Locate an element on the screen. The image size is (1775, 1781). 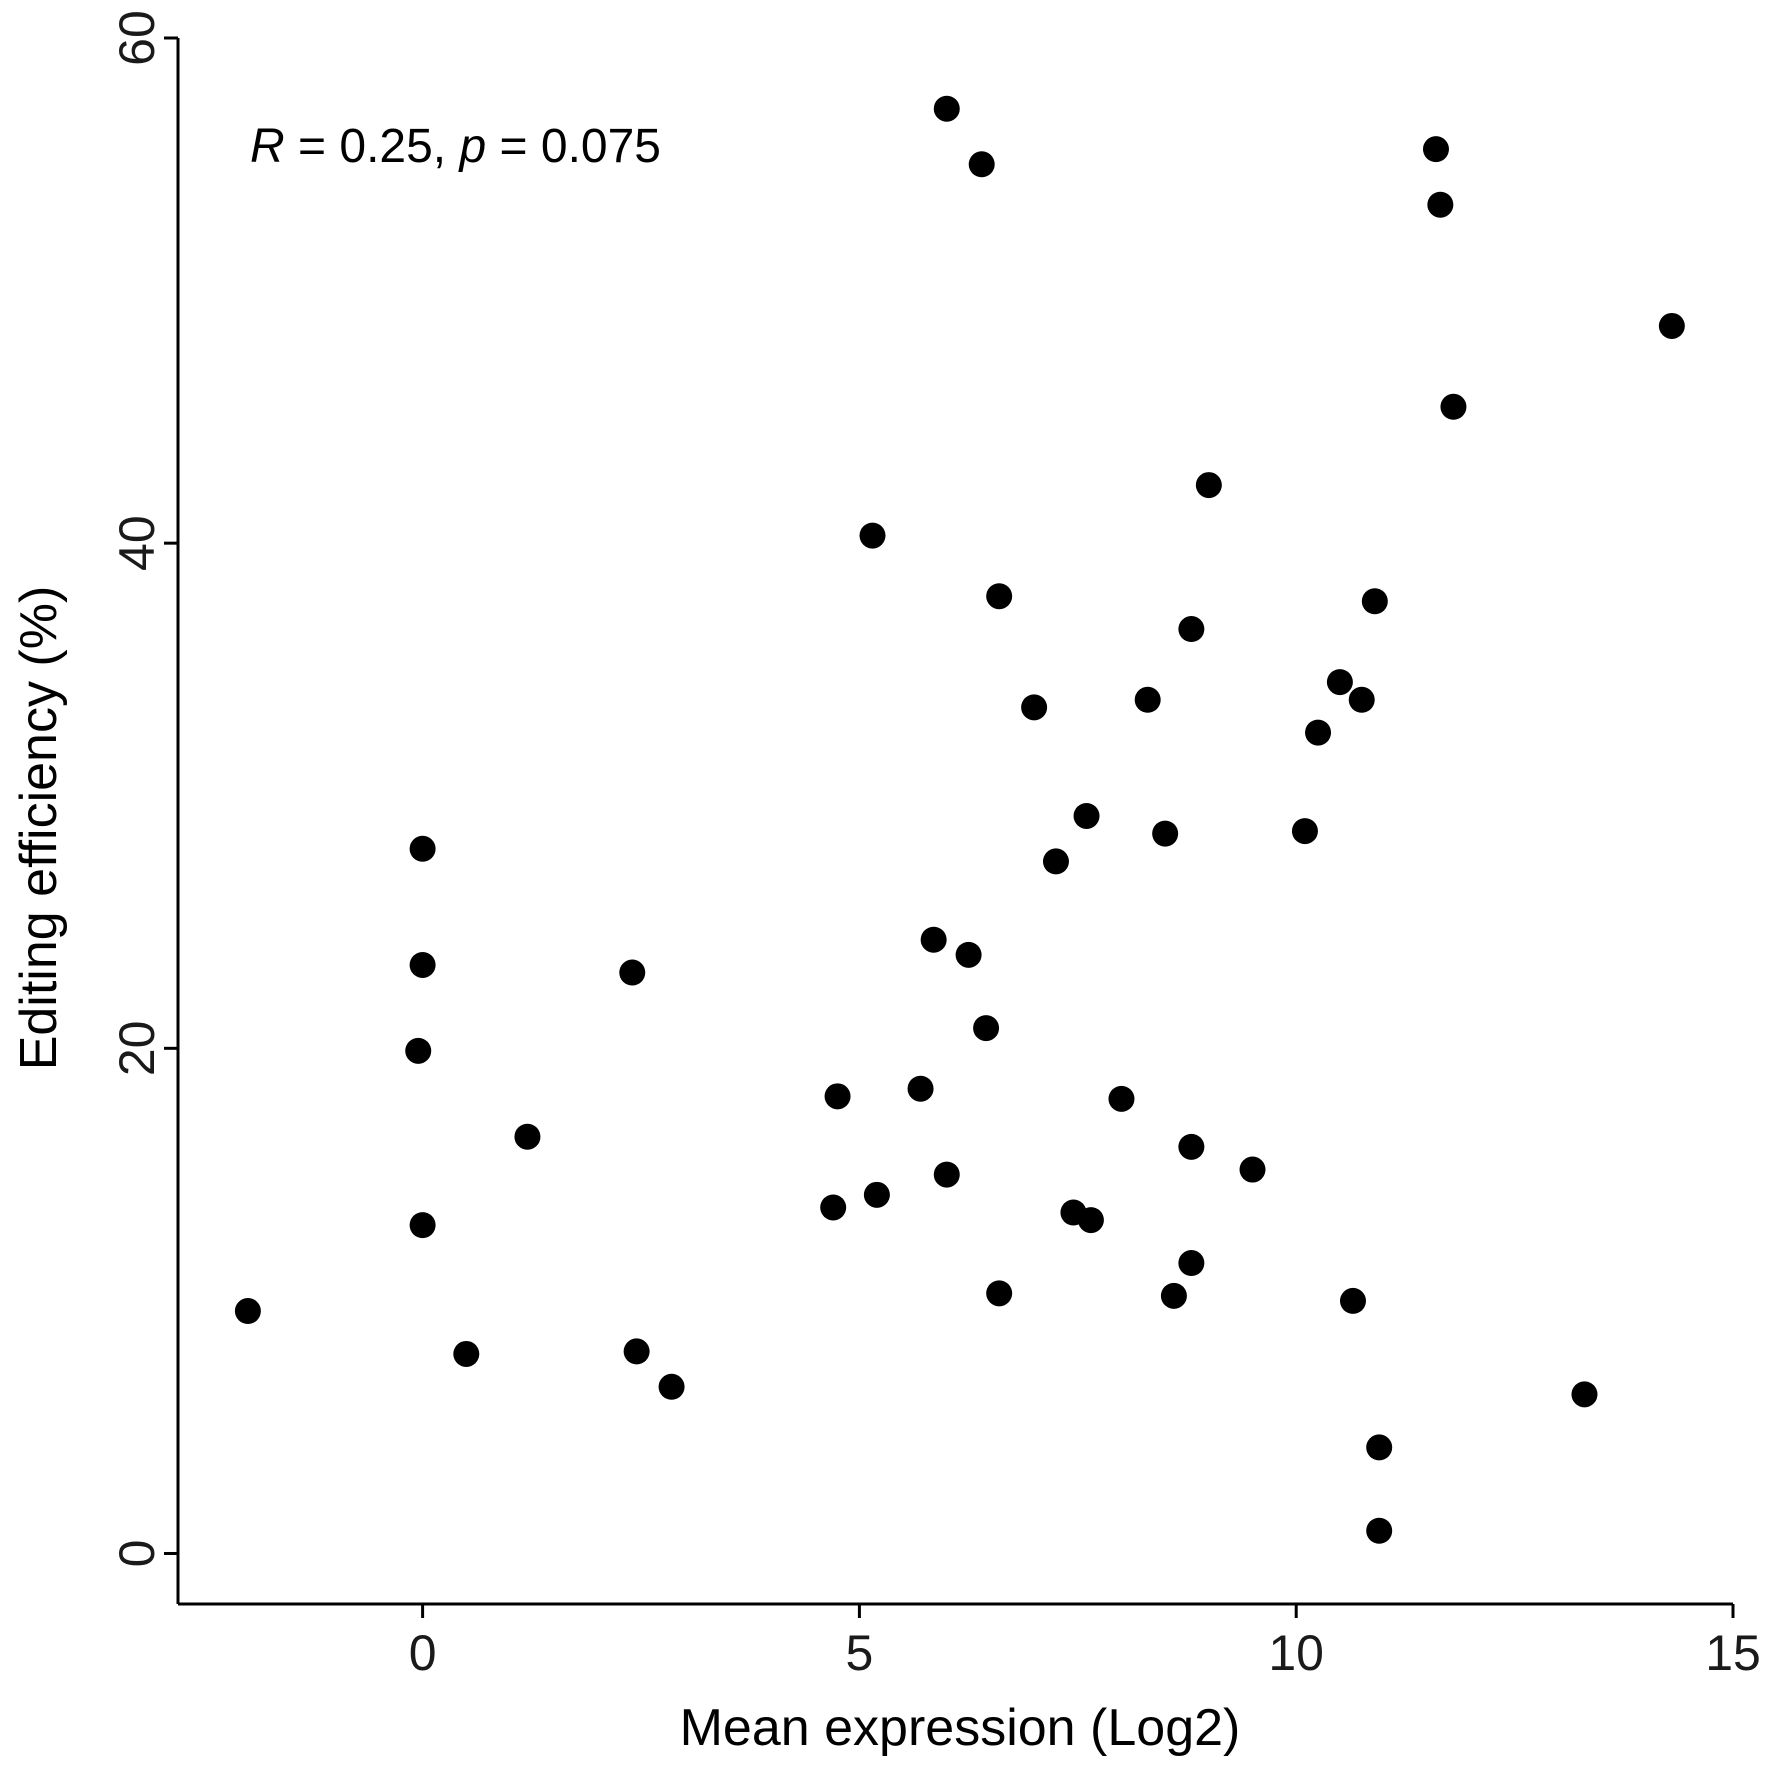
correlation-annotation: R = 0.25, p = 0.075 is located at coordinates (455, 146).